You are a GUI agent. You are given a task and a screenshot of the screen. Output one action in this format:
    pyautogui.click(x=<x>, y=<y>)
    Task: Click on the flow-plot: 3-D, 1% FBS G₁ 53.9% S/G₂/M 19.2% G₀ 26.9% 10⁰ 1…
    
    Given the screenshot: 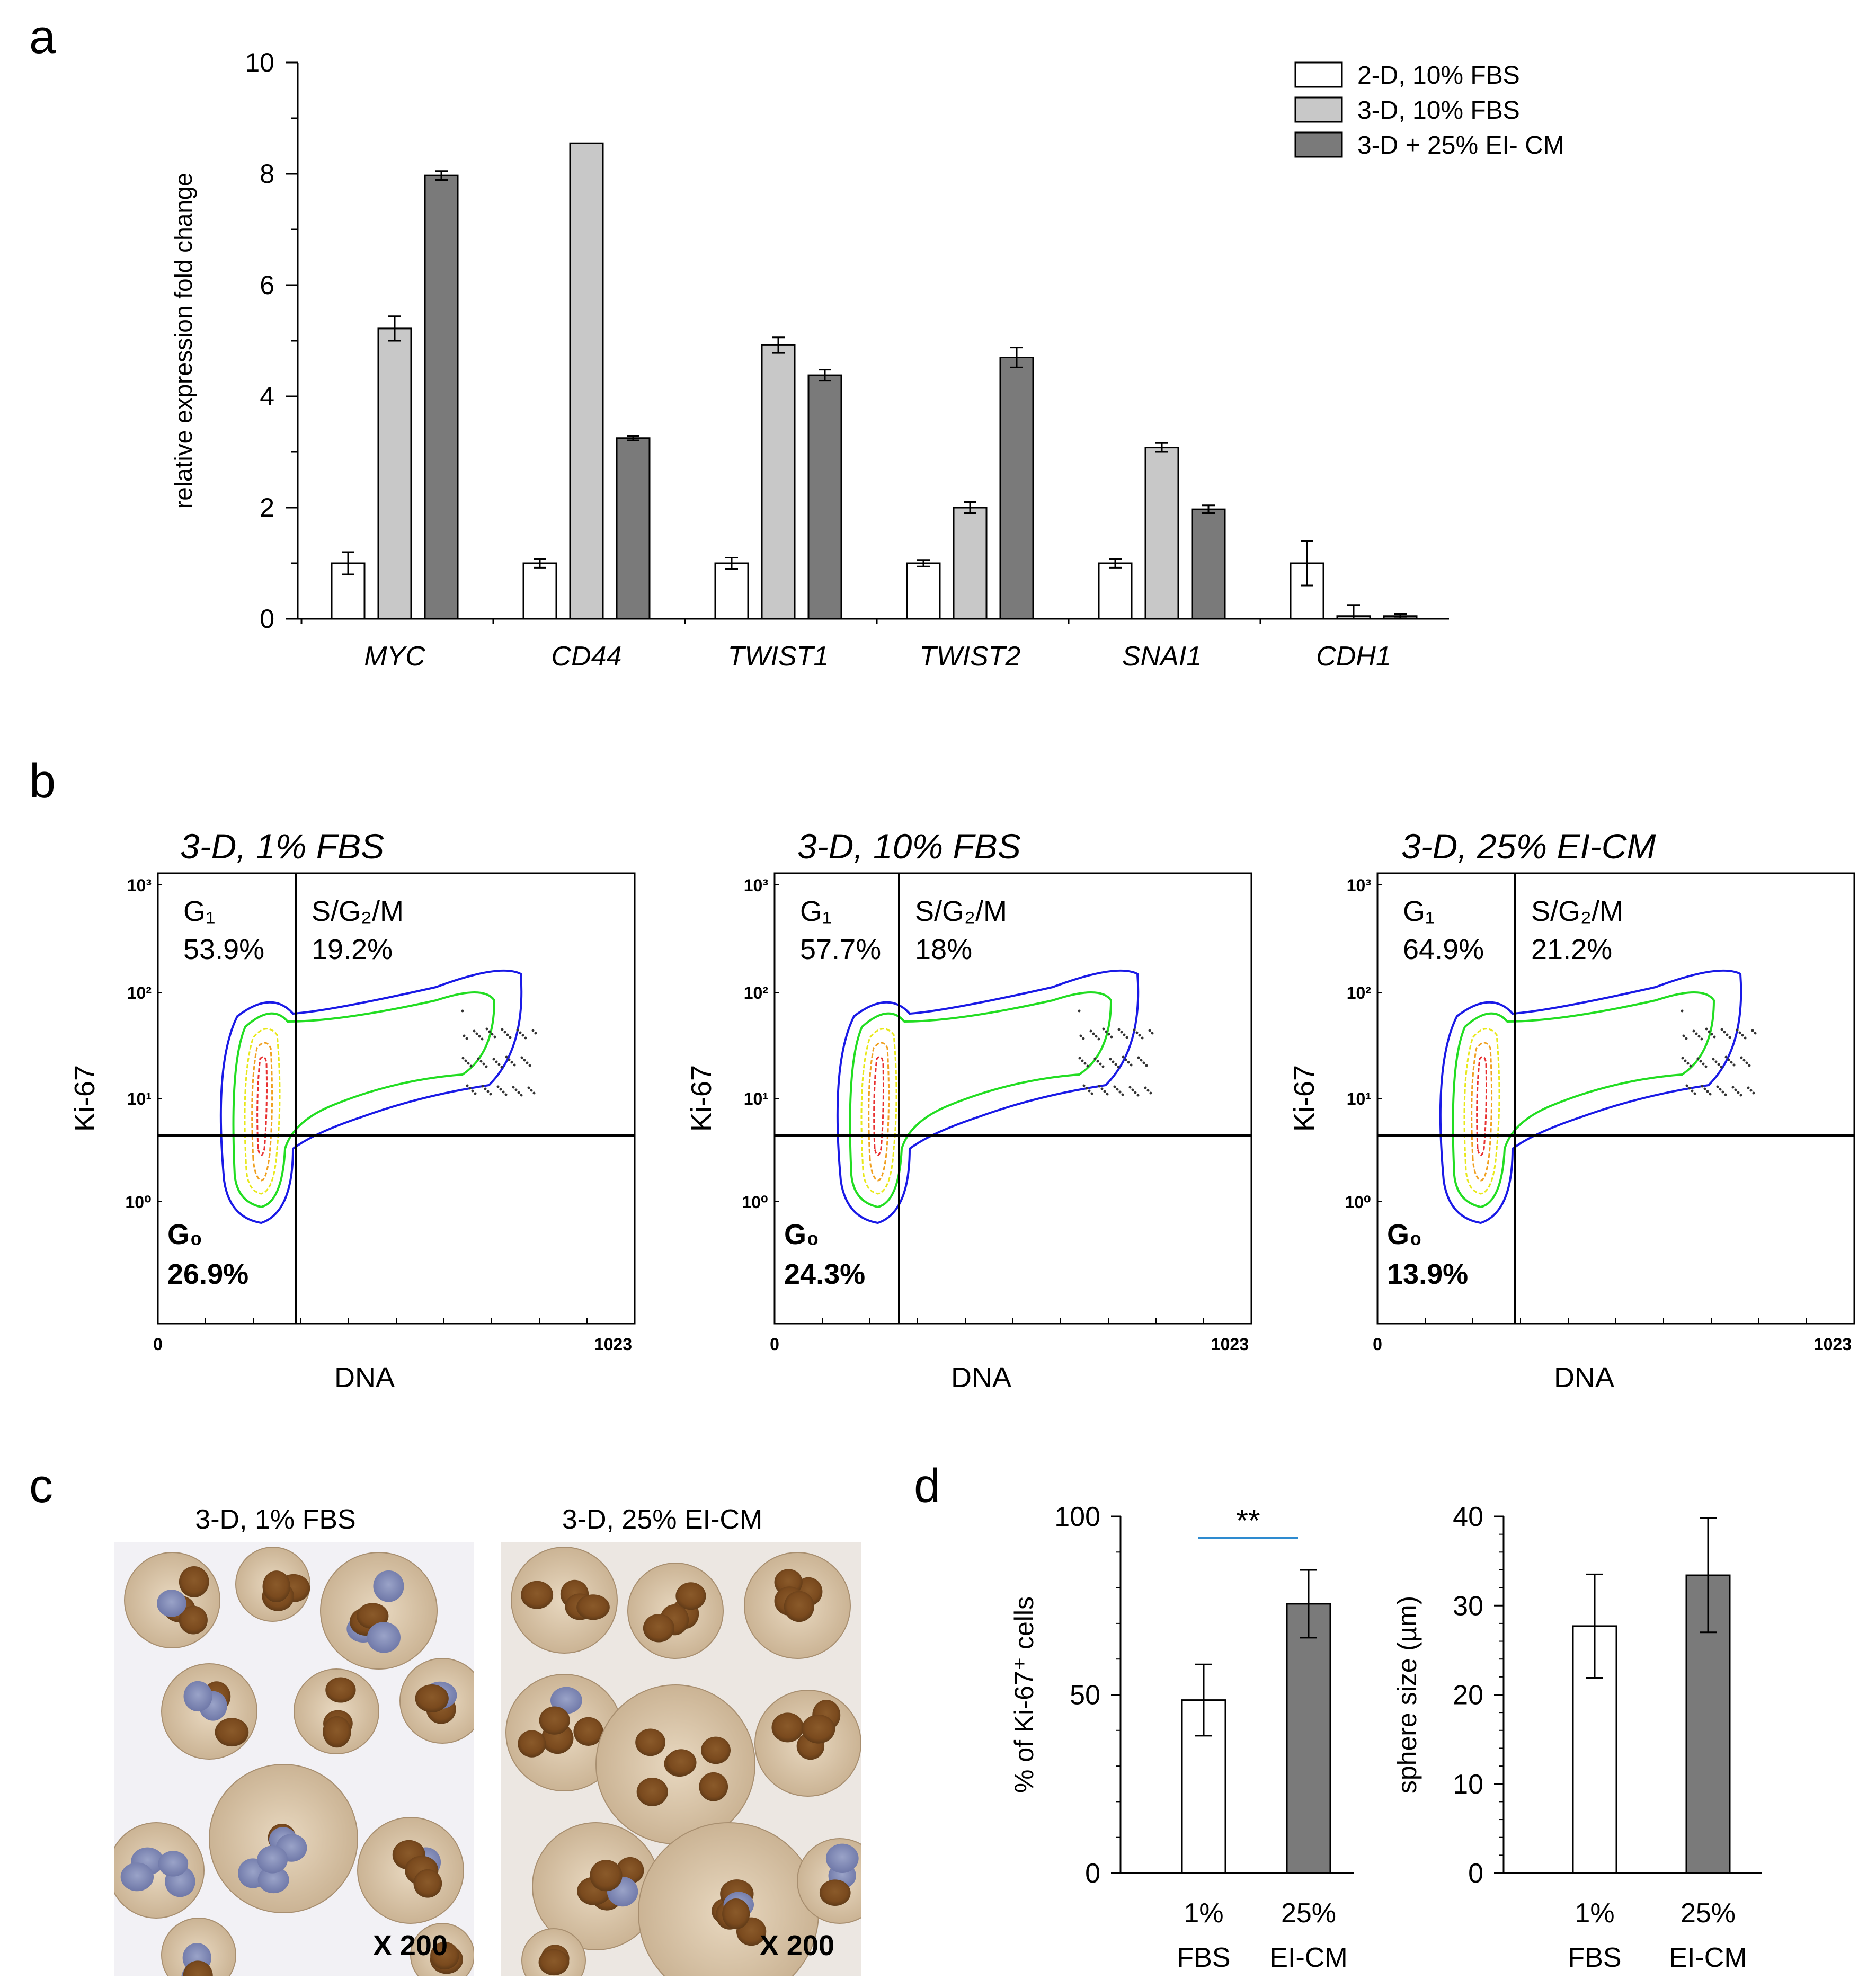 What is the action you would take?
    pyautogui.click(x=353, y=1110)
    